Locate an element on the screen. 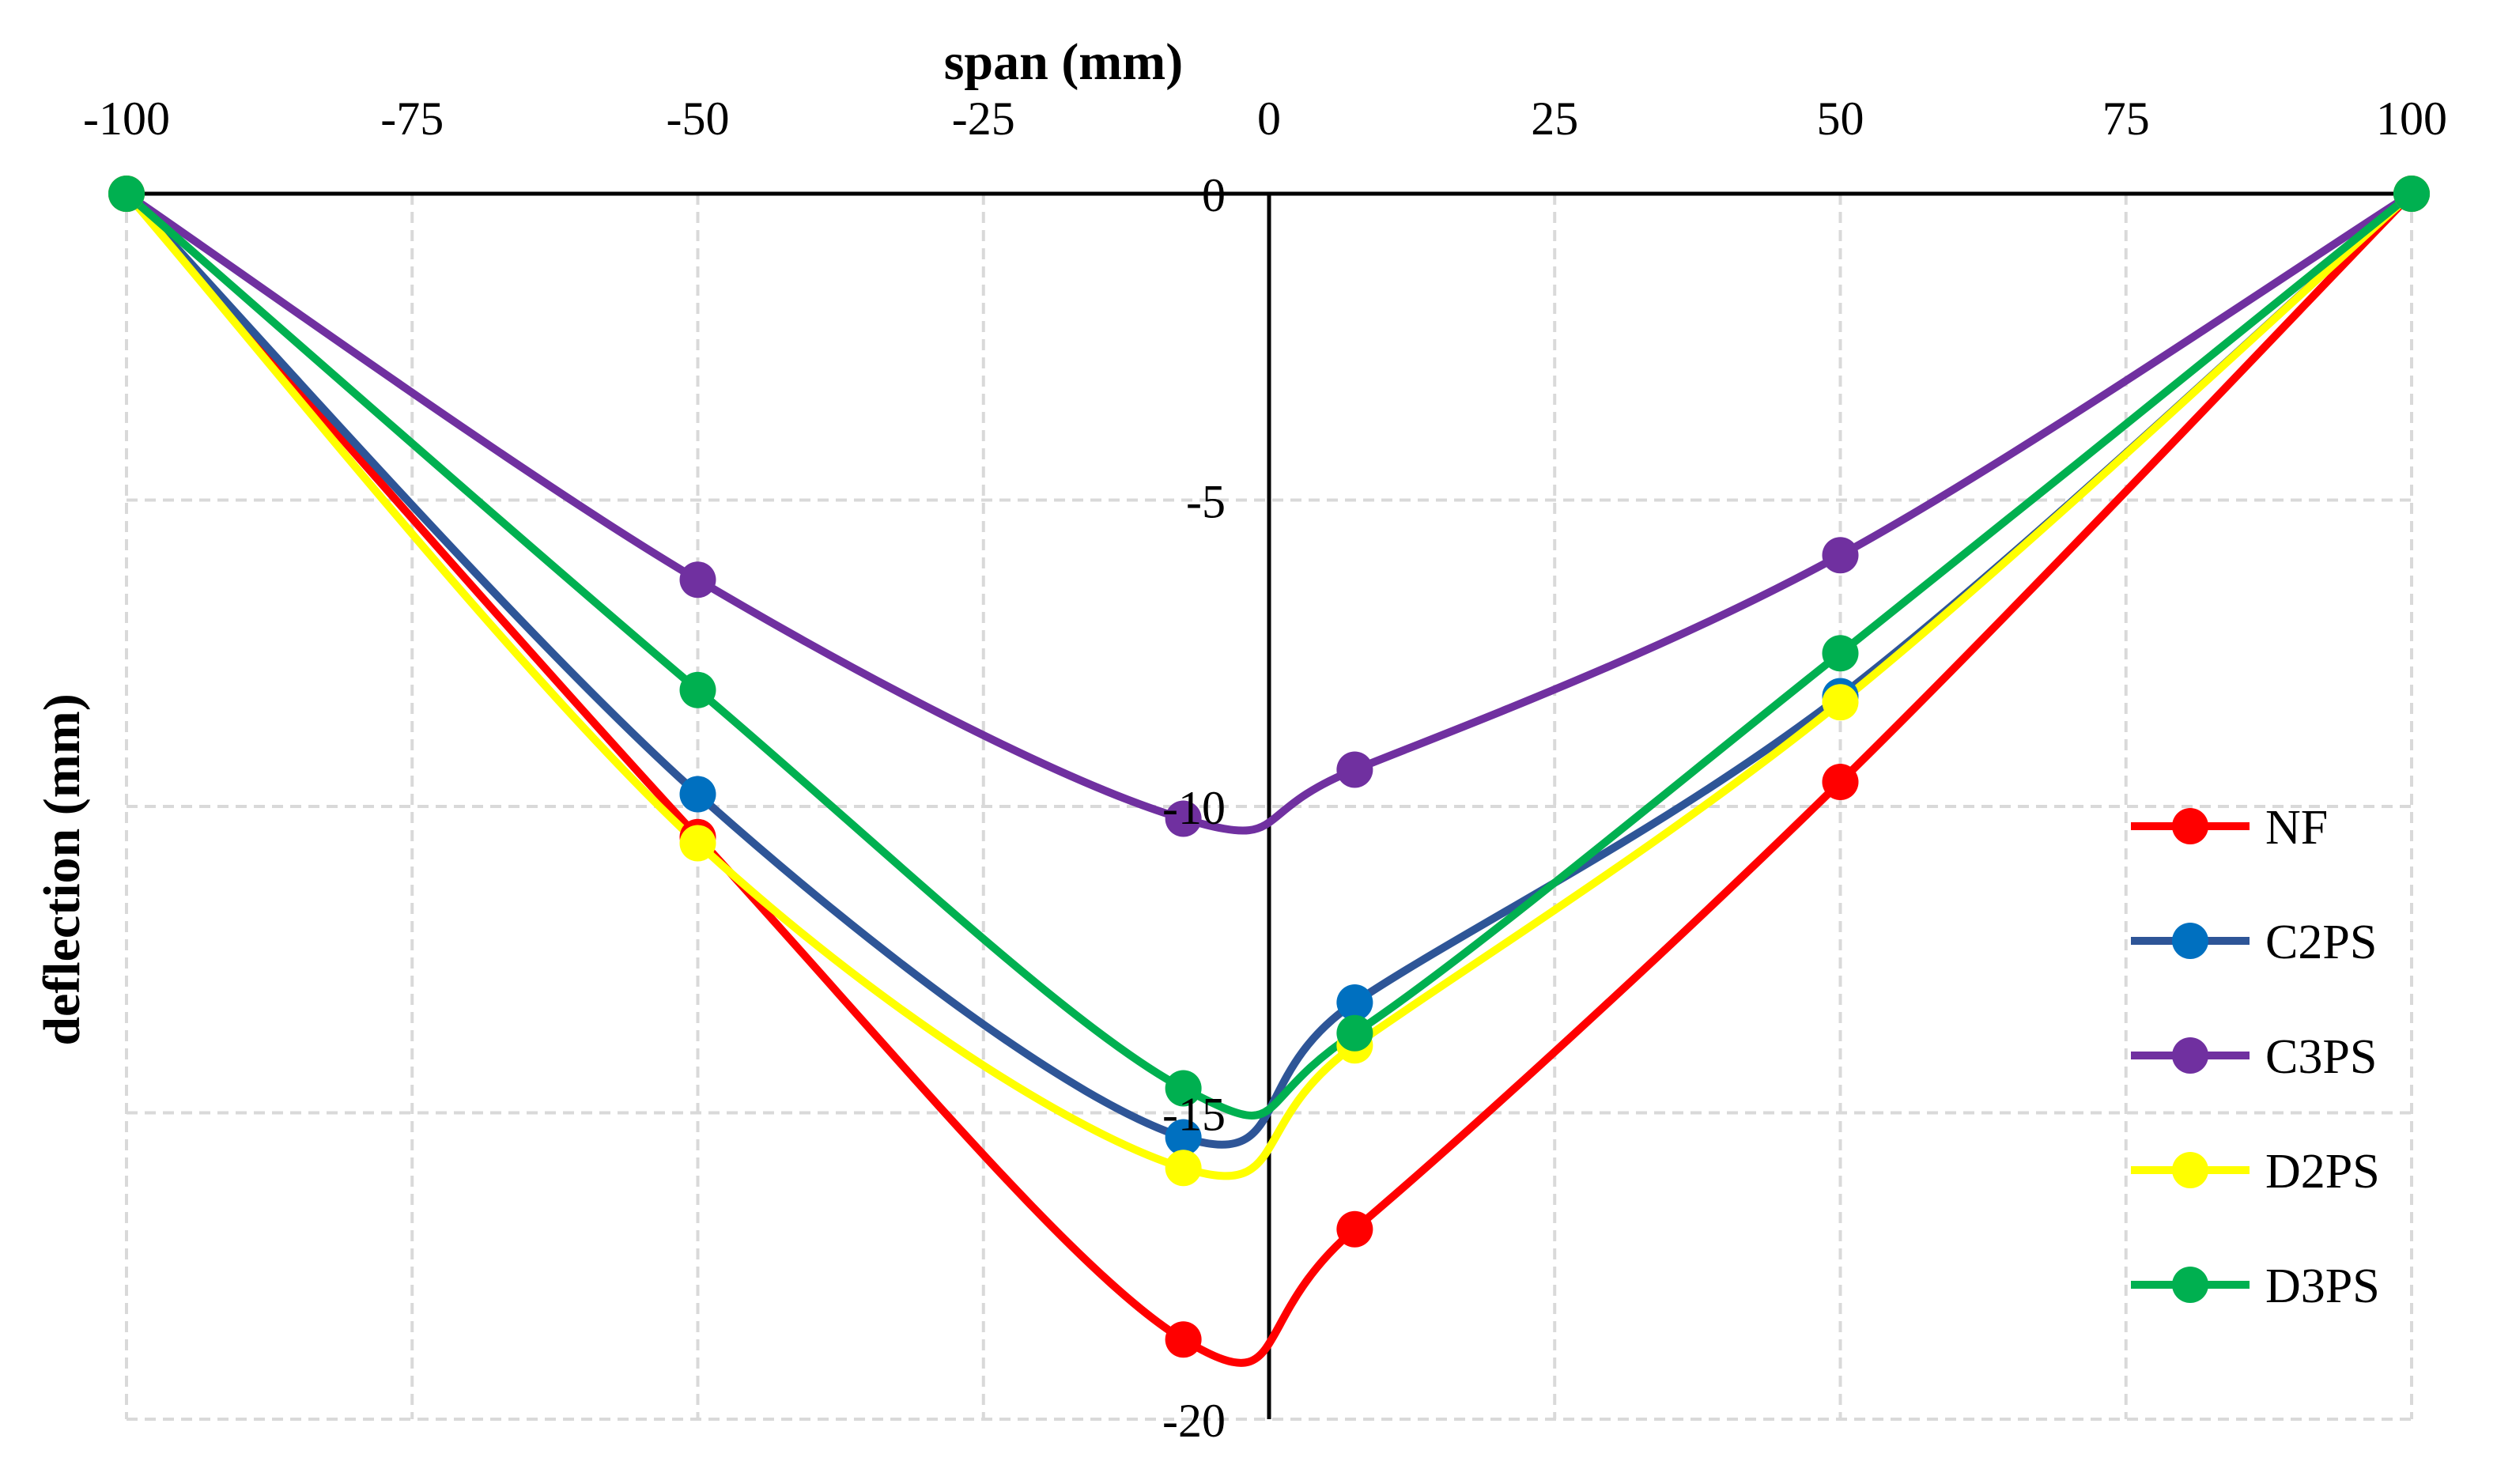 The width and height of the screenshot is (2497, 1484). legend-marker-d2ps is located at coordinates (2190, 1170).